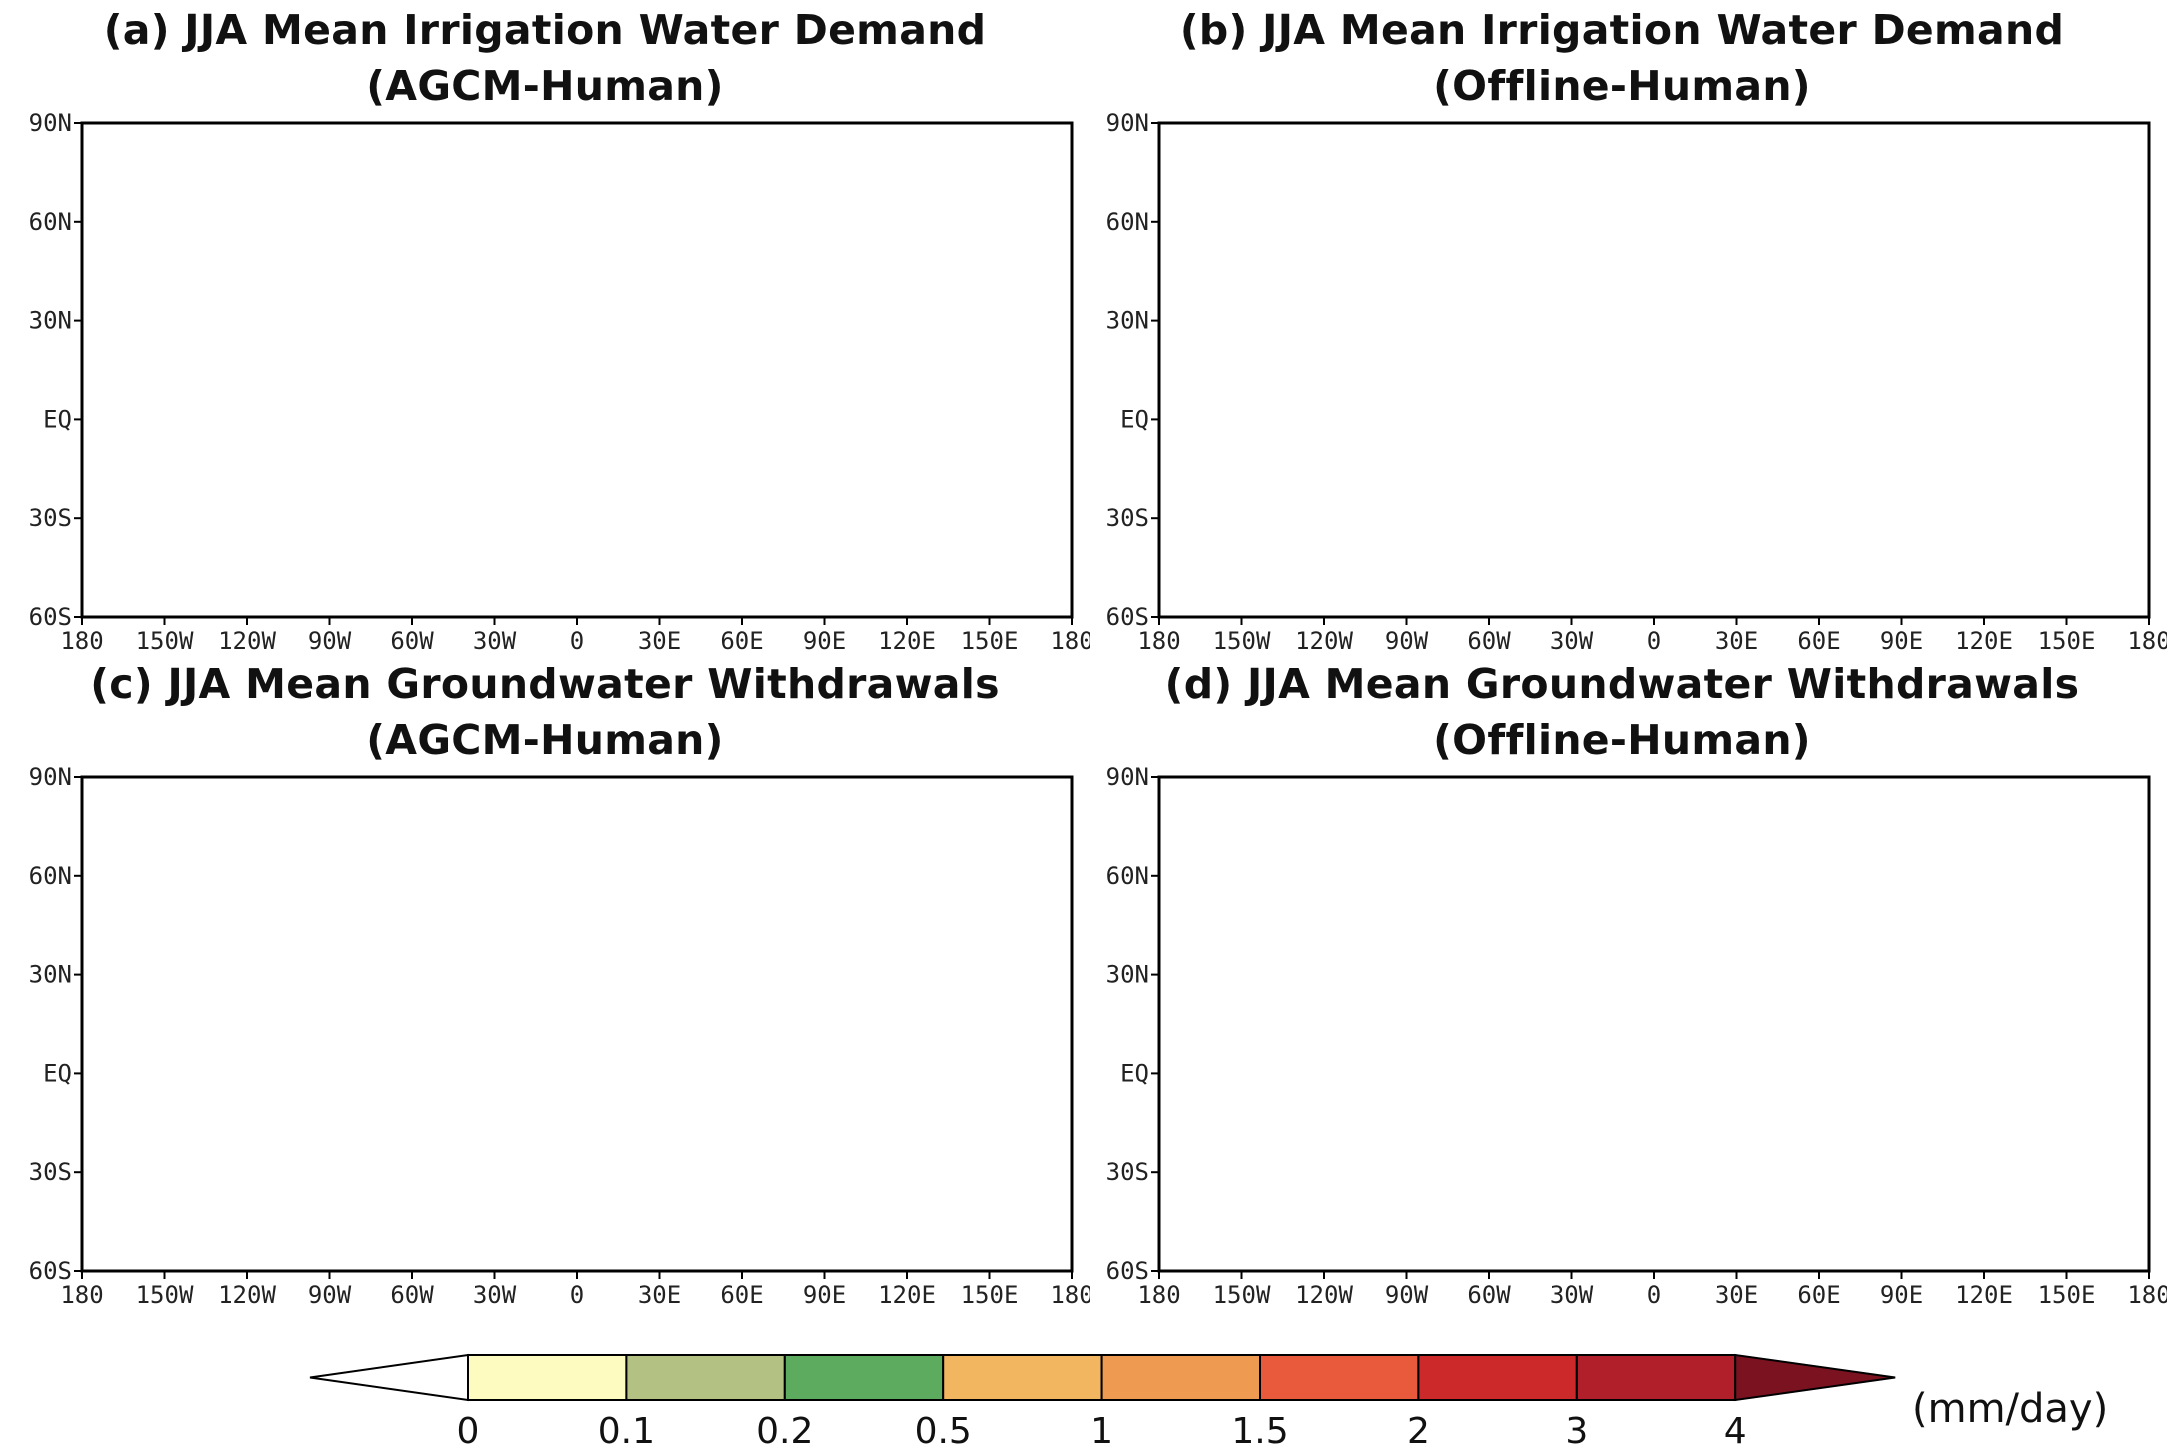 This screenshot has width=2180, height=1456. Describe the element at coordinates (1102, 1401) in the screenshot. I see `colorbar: 0 0.1 0.2 0.5 1 1.5 2 3 4` at that location.